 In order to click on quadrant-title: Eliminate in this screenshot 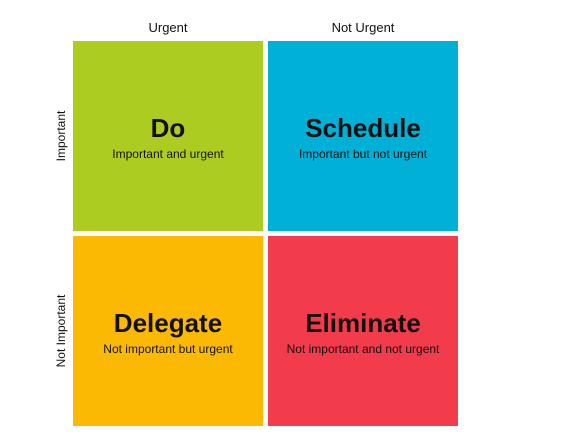, I will do `click(363, 323)`.